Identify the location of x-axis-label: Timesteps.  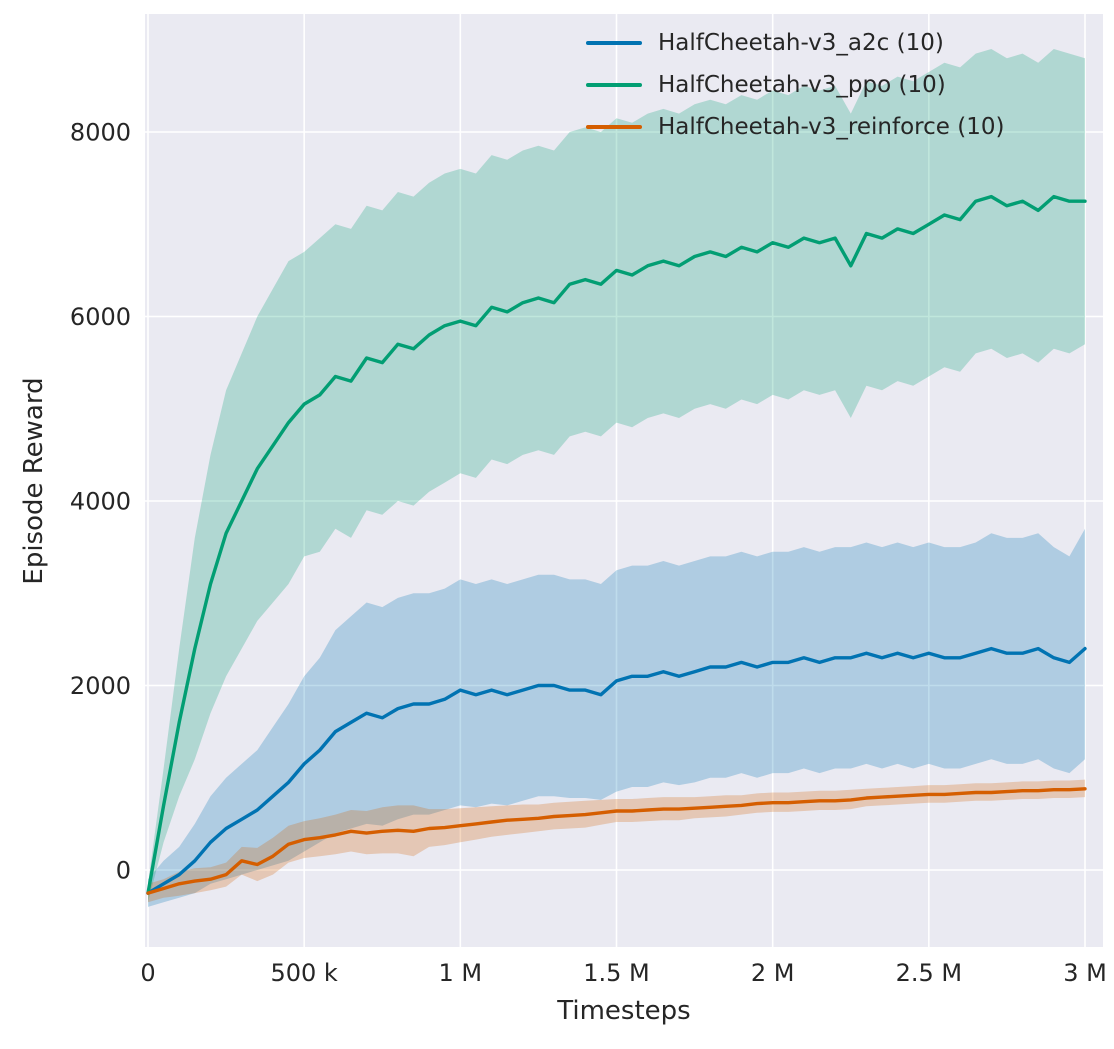
(624, 1011).